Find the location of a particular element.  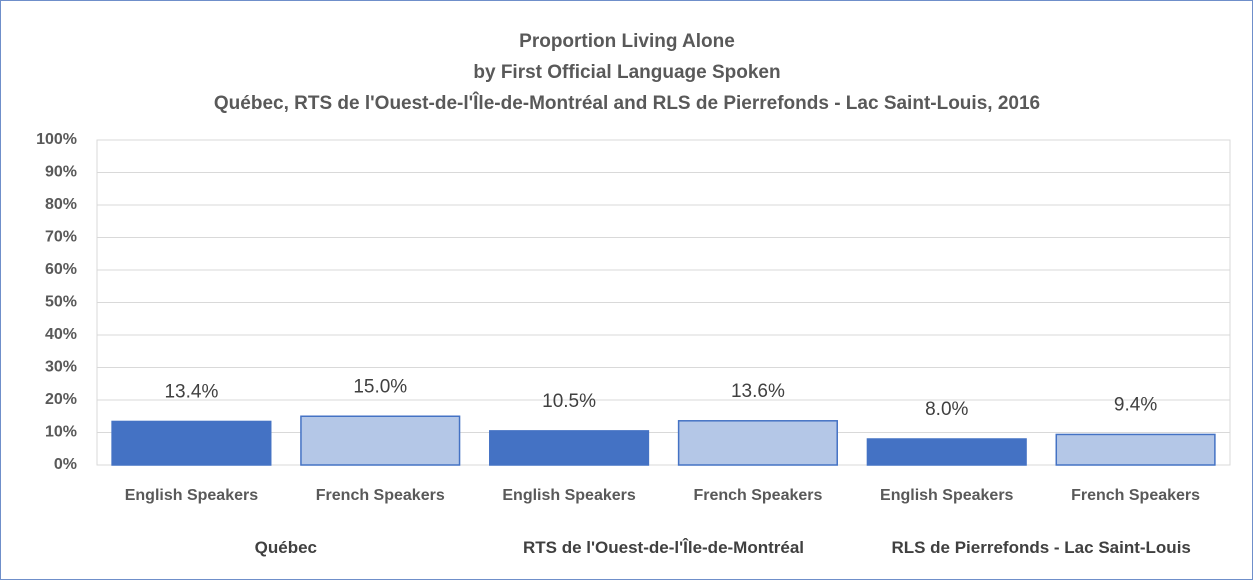

data-label: 15.0% is located at coordinates (380, 386).